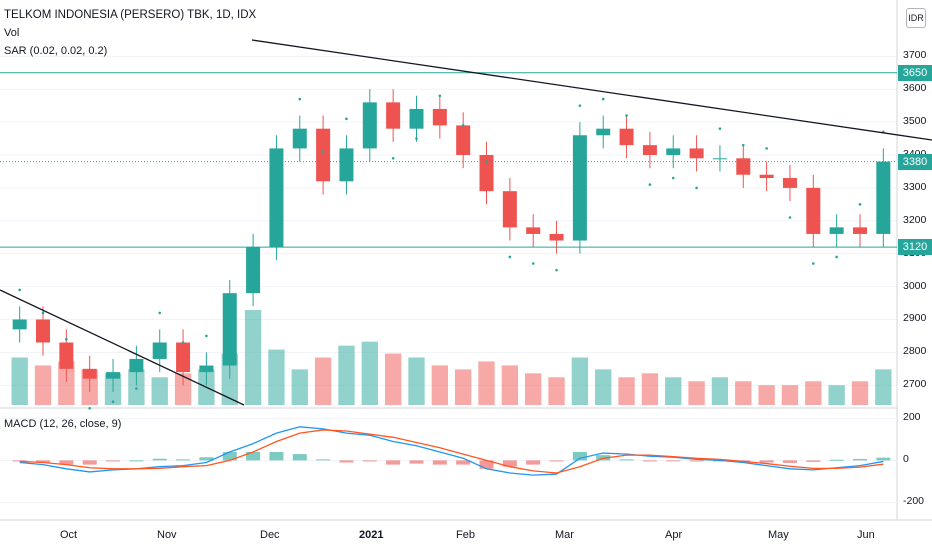 Image resolution: width=932 pixels, height=550 pixels. What do you see at coordinates (915, 384) in the screenshot?
I see `price-axis-label: 2700` at bounding box center [915, 384].